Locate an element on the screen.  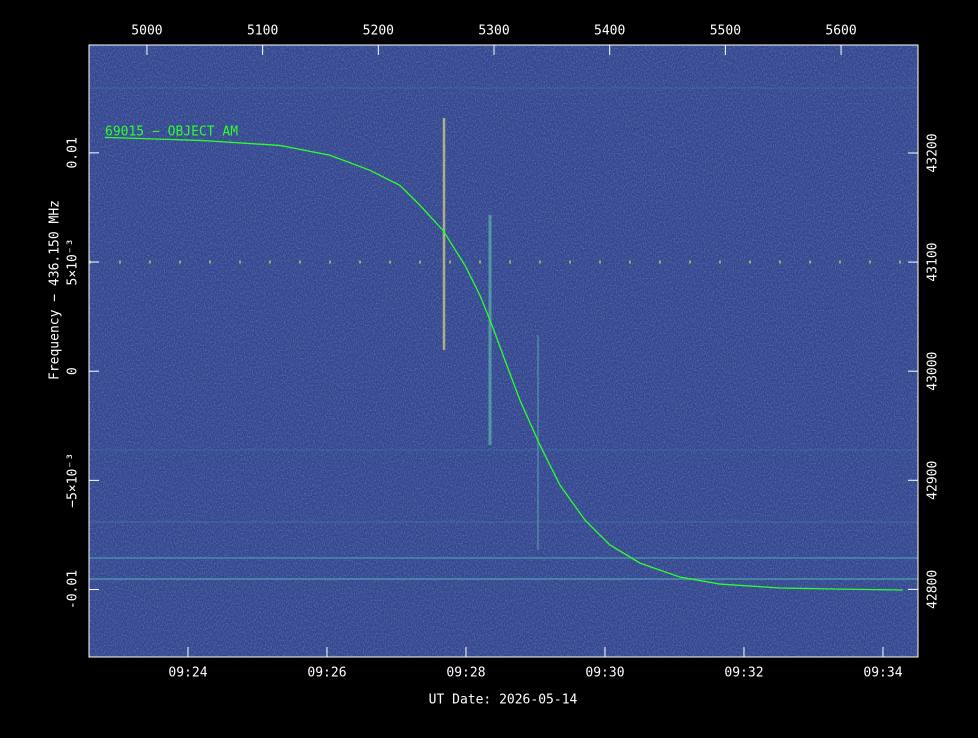
x2-tick-label: 5500 is located at coordinates (725, 31).